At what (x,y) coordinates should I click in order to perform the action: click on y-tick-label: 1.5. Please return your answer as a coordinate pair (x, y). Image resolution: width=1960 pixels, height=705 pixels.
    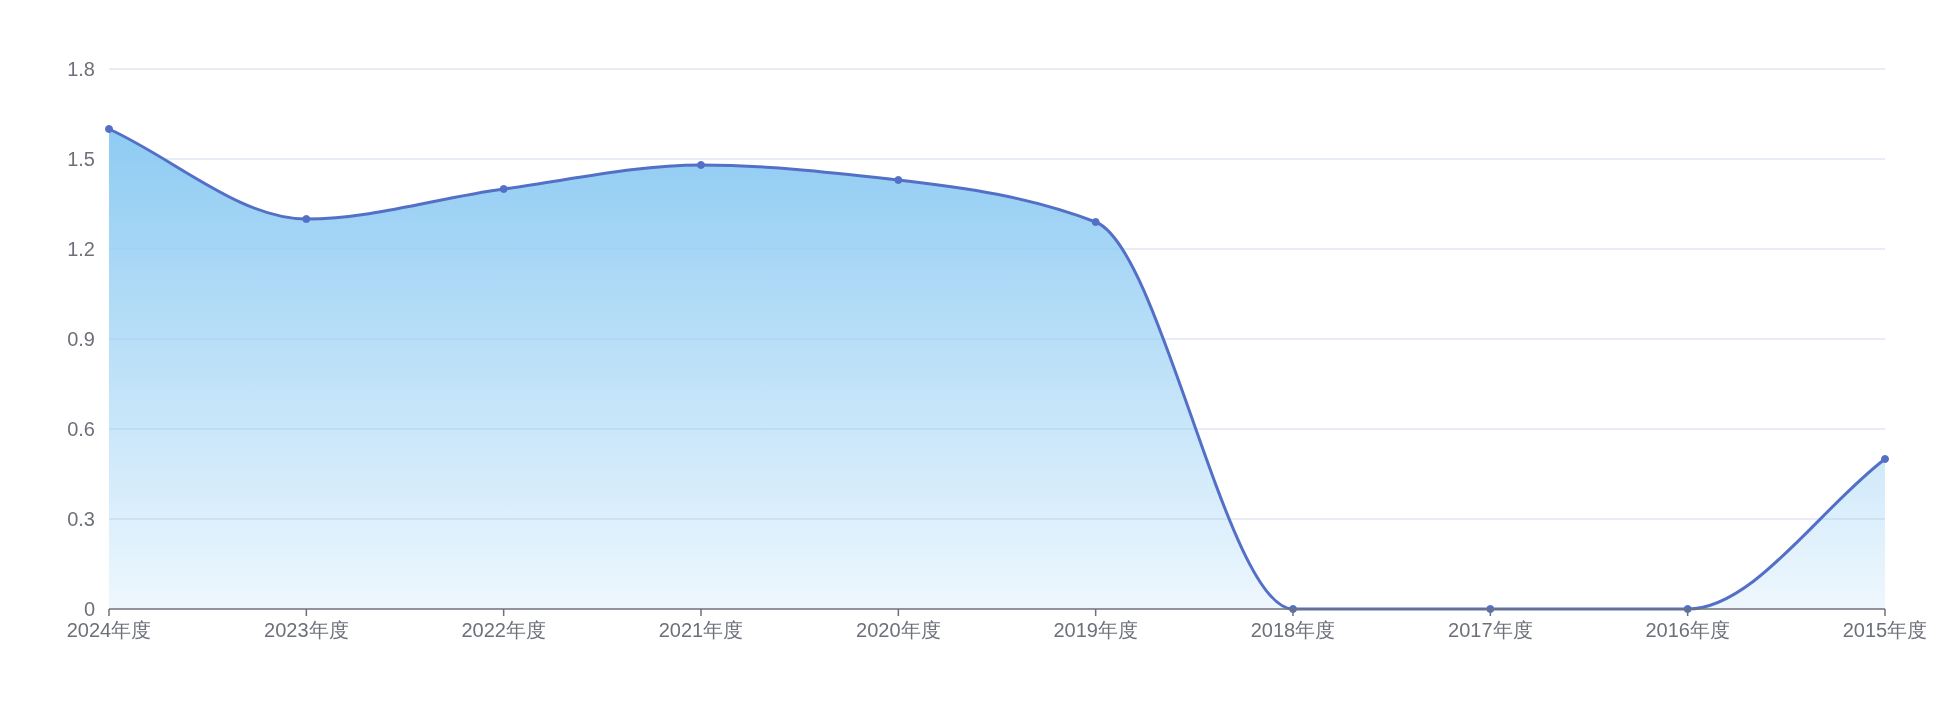
    Looking at the image, I should click on (81, 159).